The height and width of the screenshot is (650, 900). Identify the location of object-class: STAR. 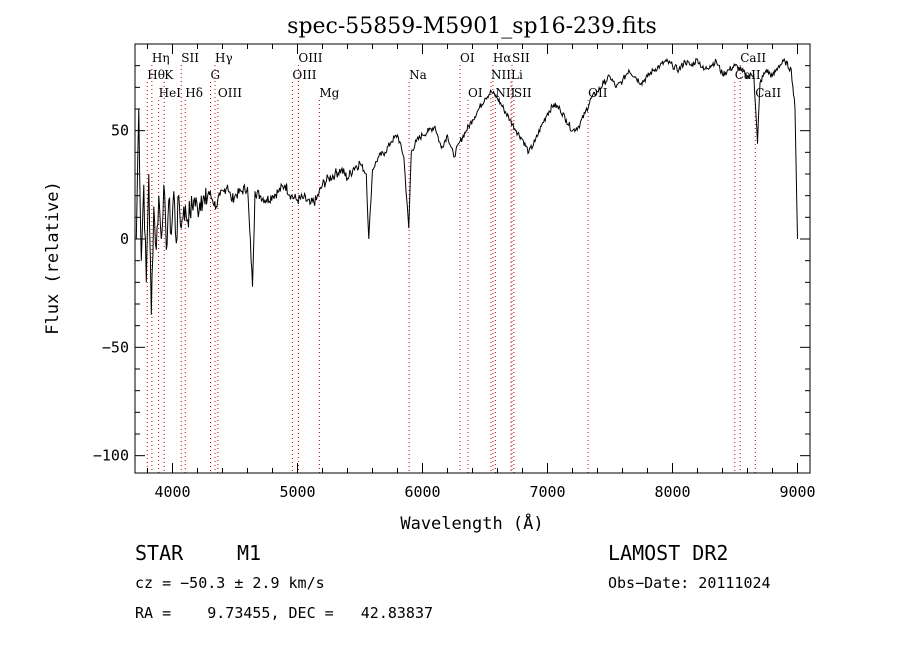
(159, 553).